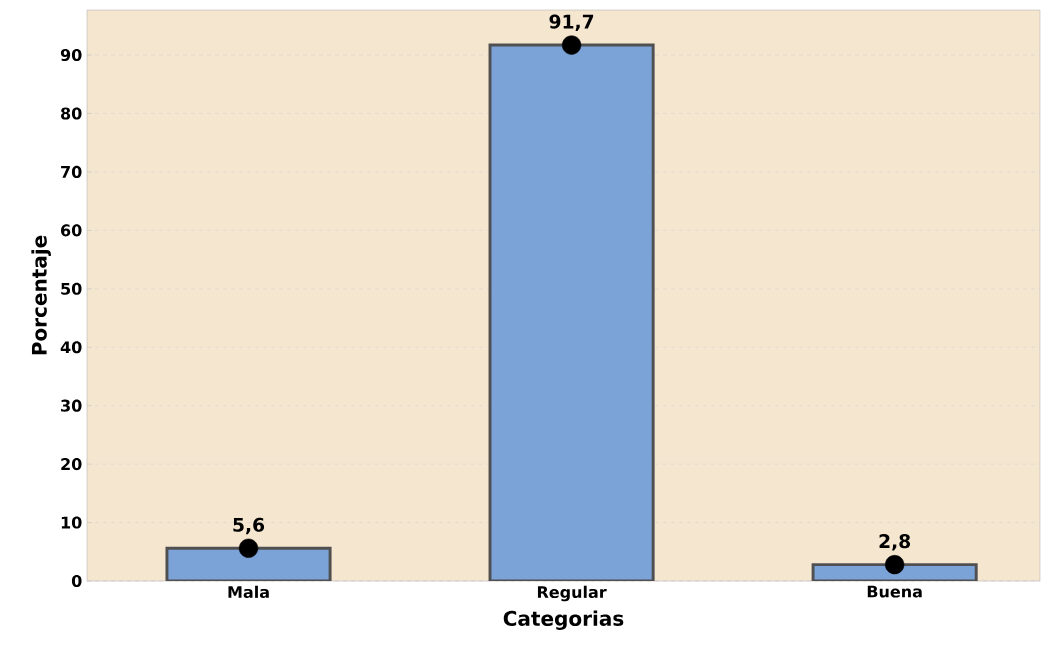 This screenshot has width=1049, height=665. Describe the element at coordinates (71, 113) in the screenshot. I see `y-tick-label: 80` at that location.